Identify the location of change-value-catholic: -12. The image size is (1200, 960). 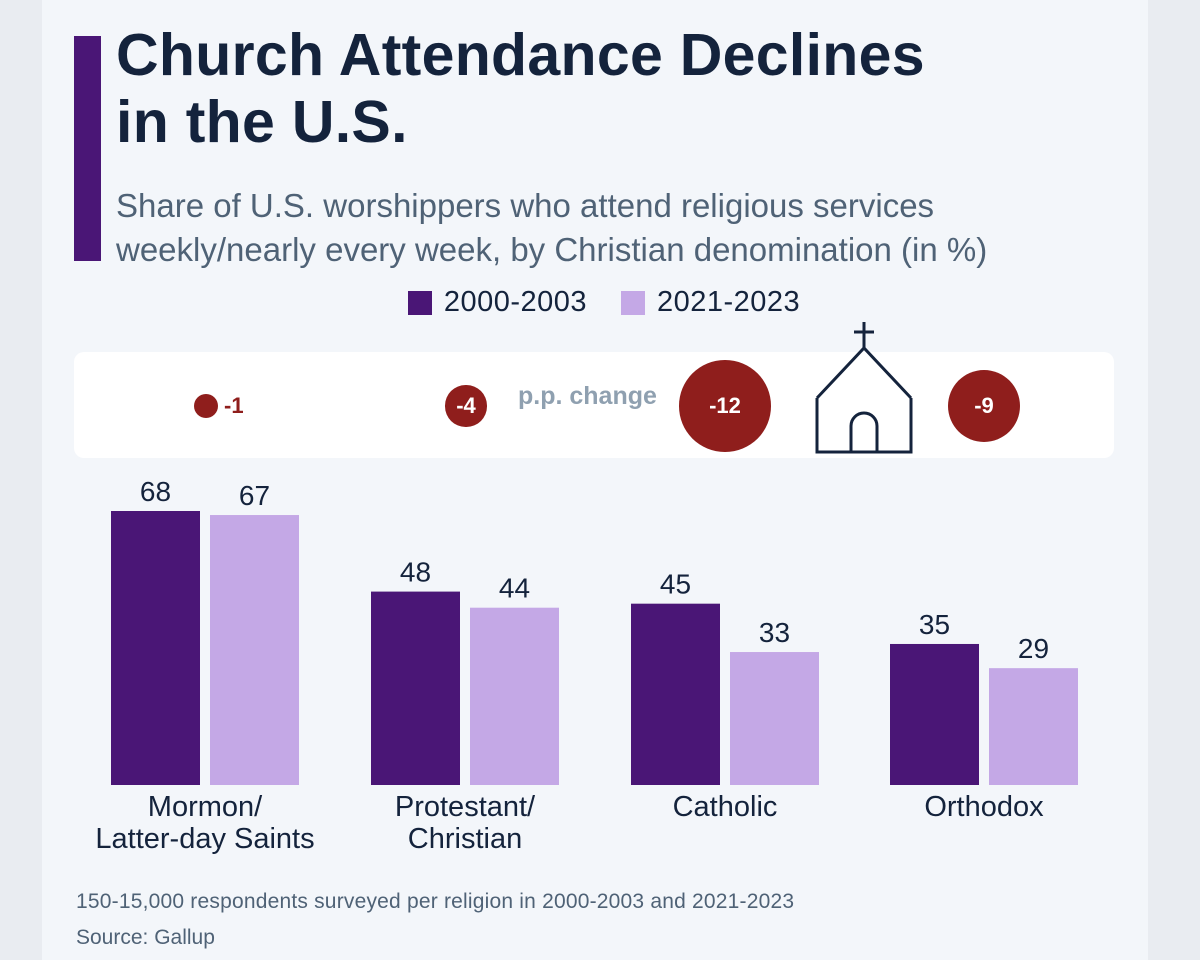
(725, 405).